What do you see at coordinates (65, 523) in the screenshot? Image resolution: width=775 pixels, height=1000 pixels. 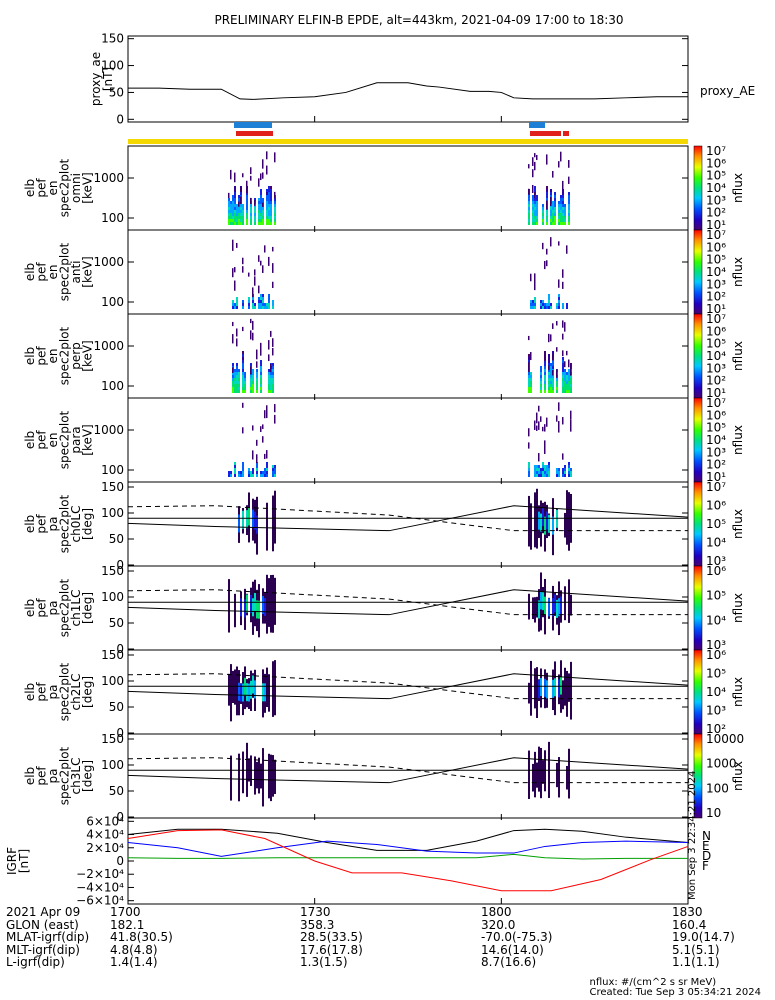 I see `panel-ylabel: spec2plot` at bounding box center [65, 523].